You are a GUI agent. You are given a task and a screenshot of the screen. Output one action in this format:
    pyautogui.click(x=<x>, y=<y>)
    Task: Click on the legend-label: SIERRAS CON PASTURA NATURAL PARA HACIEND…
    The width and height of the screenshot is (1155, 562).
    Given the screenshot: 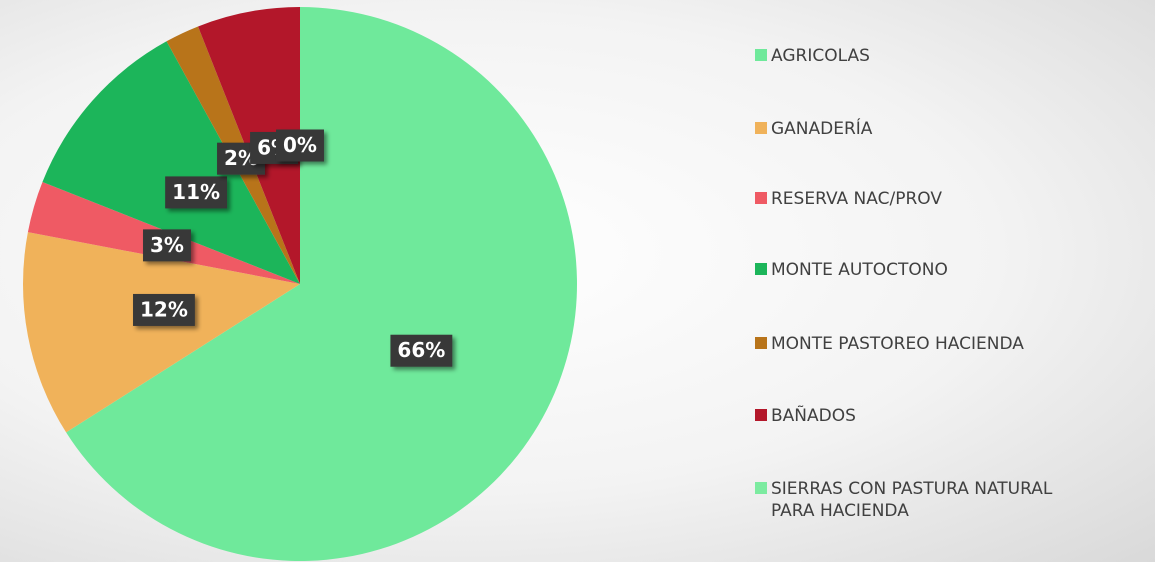 What is the action you would take?
    pyautogui.click(x=912, y=500)
    